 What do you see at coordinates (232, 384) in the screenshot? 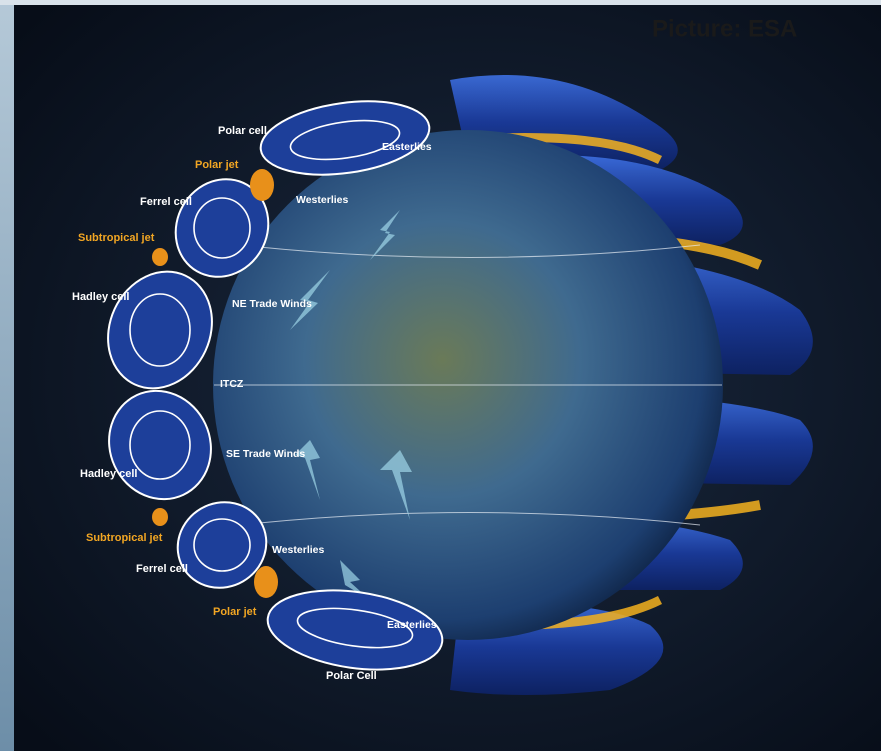
I see `wind-label: ITCZ` at bounding box center [232, 384].